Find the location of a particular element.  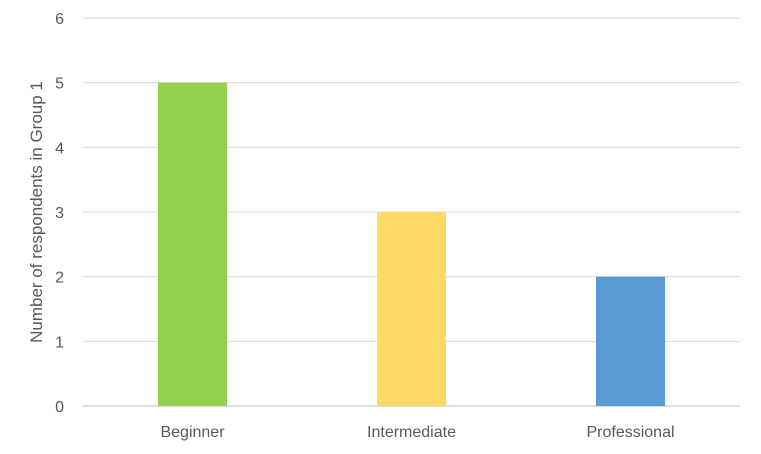

x-tick-label: Beginner is located at coordinates (192, 432).